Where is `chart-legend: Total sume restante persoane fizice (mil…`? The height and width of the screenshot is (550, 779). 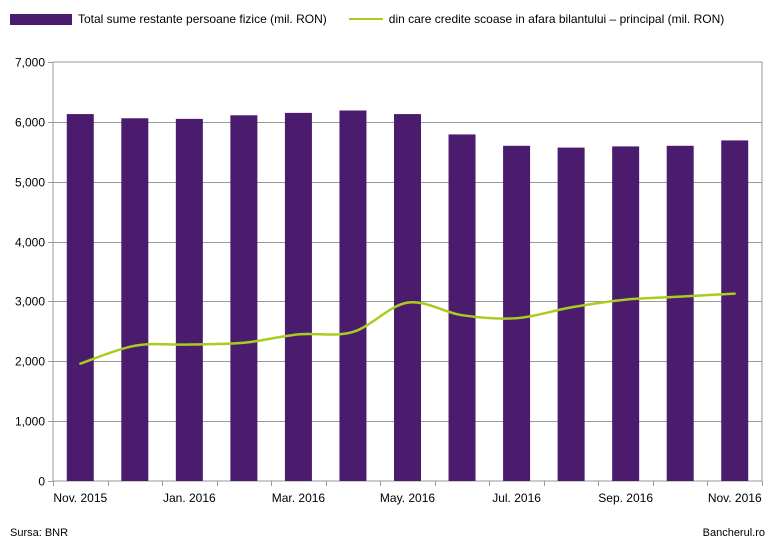 chart-legend: Total sume restante persoane fizice (mil… is located at coordinates (378, 19).